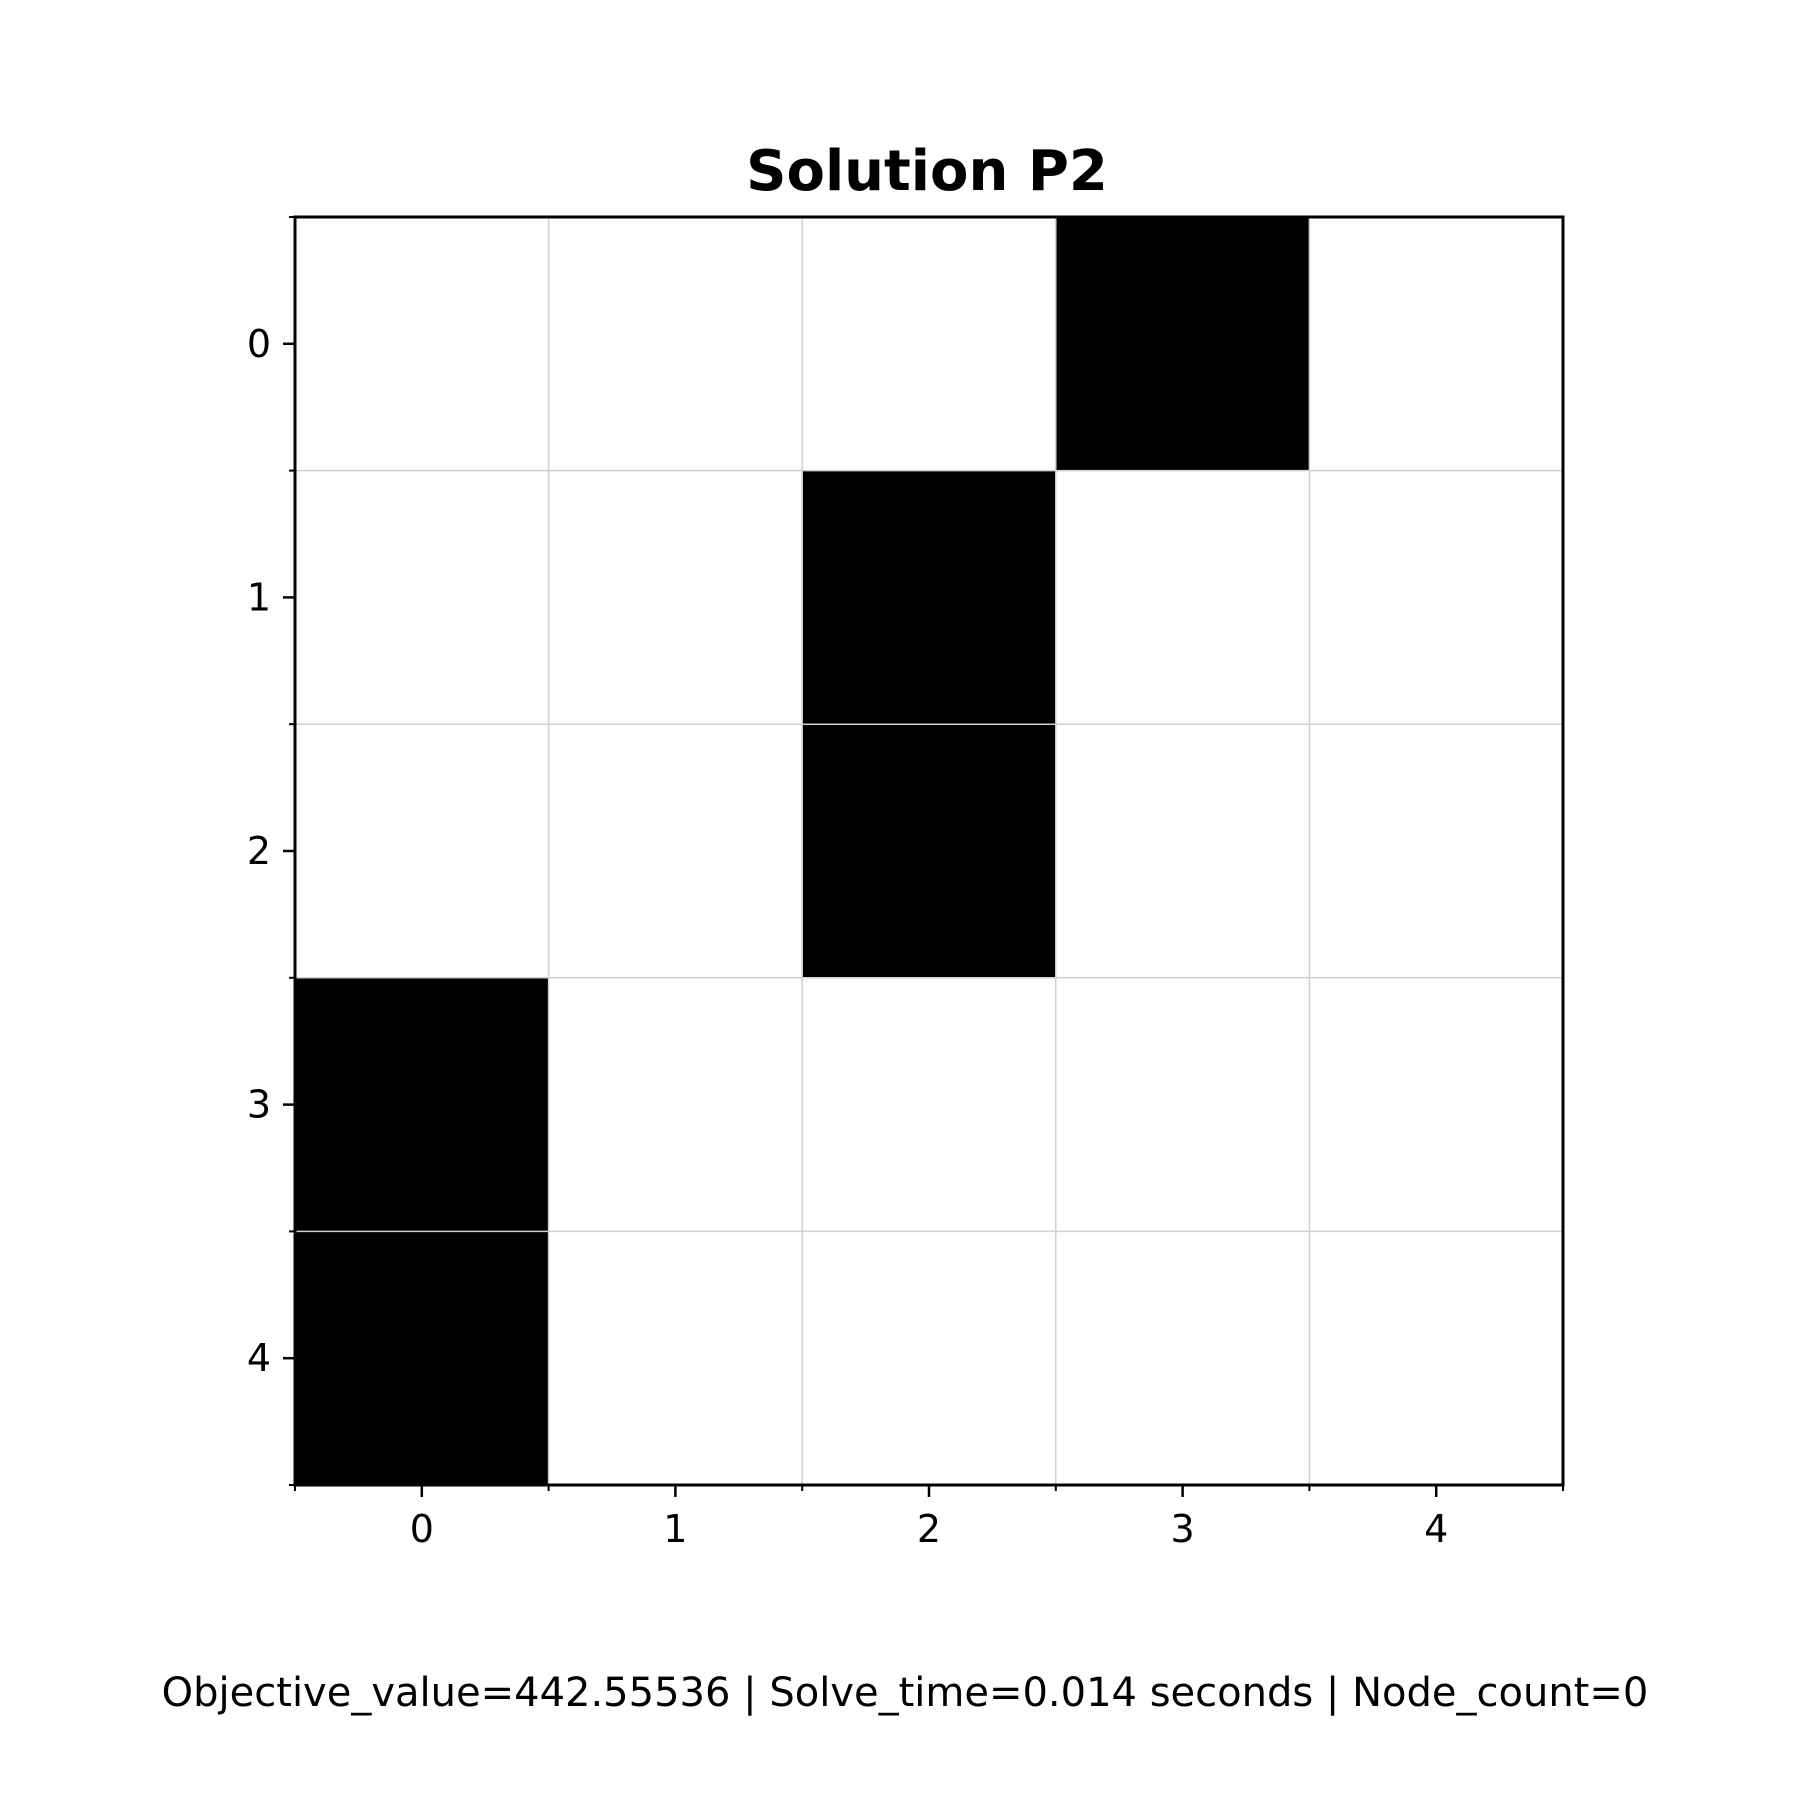 The height and width of the screenshot is (1800, 1800). Describe the element at coordinates (1436, 1358) in the screenshot. I see `heatmap-cell-r4-c4` at that location.